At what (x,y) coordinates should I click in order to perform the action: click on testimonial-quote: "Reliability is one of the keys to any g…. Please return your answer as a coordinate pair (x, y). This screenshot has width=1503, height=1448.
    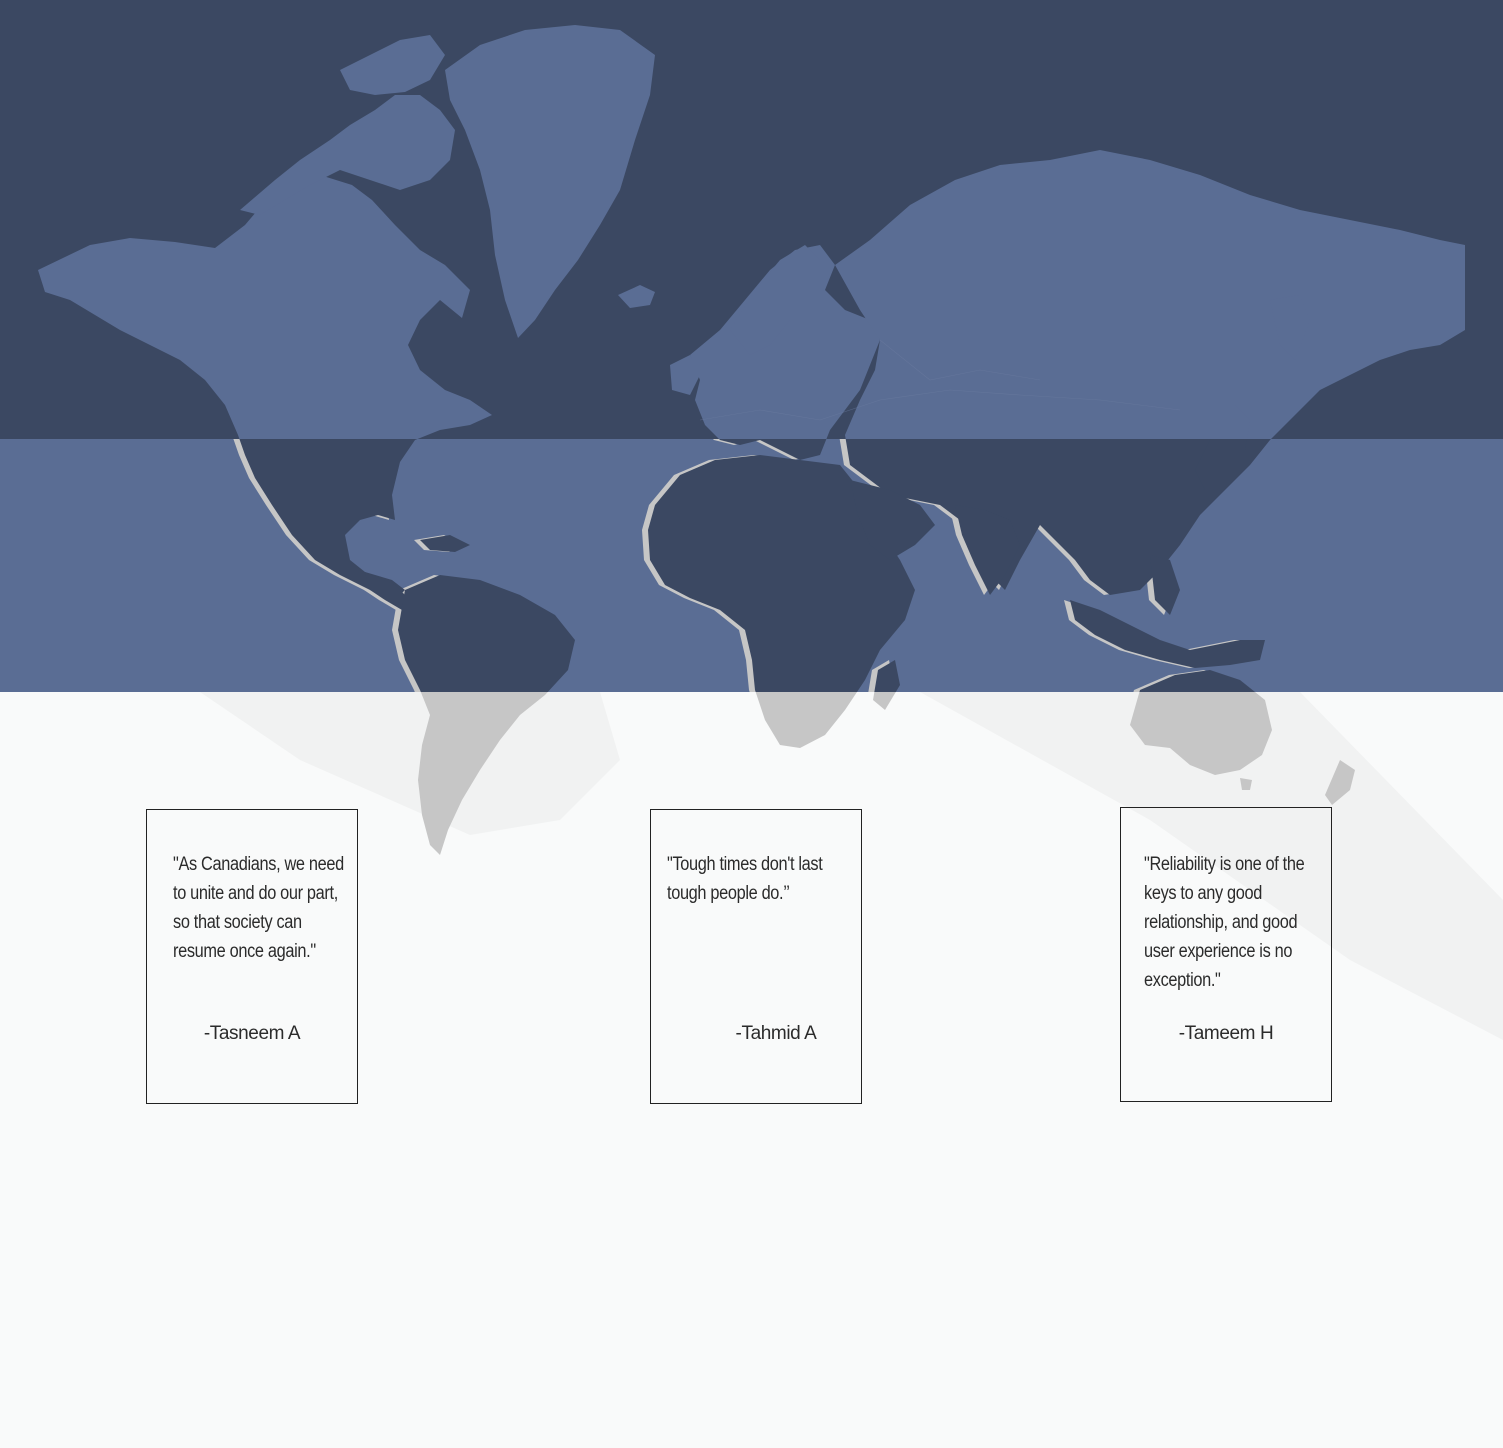
    Looking at the image, I should click on (1224, 922).